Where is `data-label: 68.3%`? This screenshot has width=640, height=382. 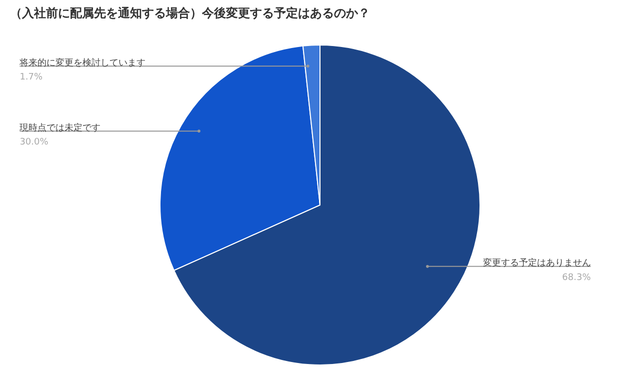 data-label: 68.3% is located at coordinates (577, 277).